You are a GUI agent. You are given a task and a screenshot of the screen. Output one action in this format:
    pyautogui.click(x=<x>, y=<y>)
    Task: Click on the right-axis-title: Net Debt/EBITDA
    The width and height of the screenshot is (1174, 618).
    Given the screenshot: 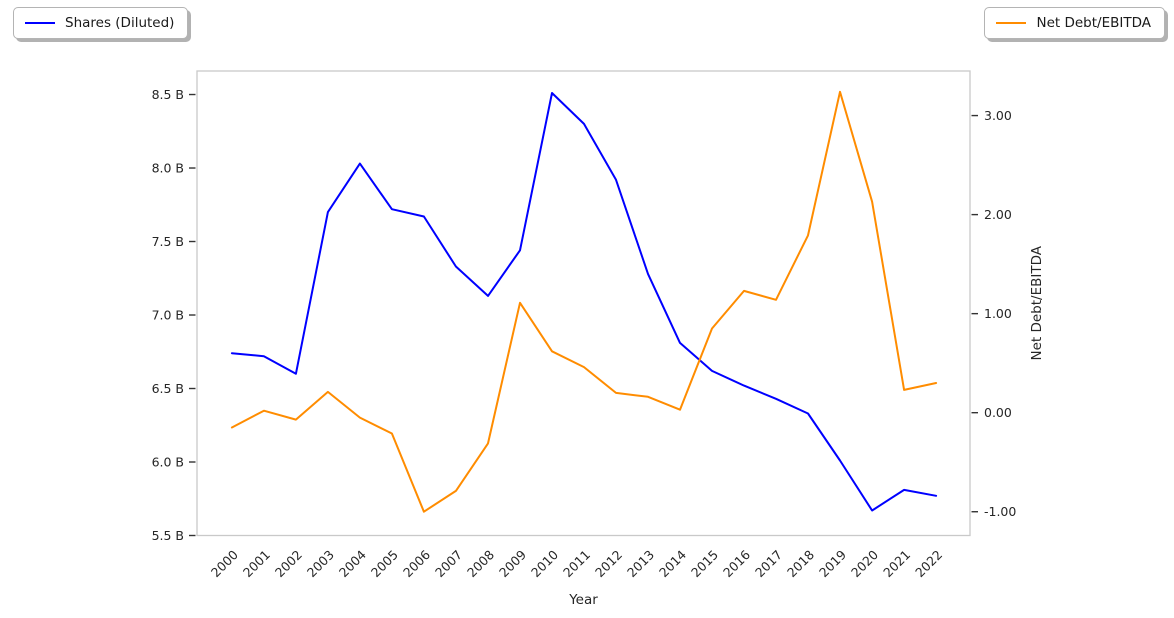 What is the action you would take?
    pyautogui.click(x=1037, y=302)
    